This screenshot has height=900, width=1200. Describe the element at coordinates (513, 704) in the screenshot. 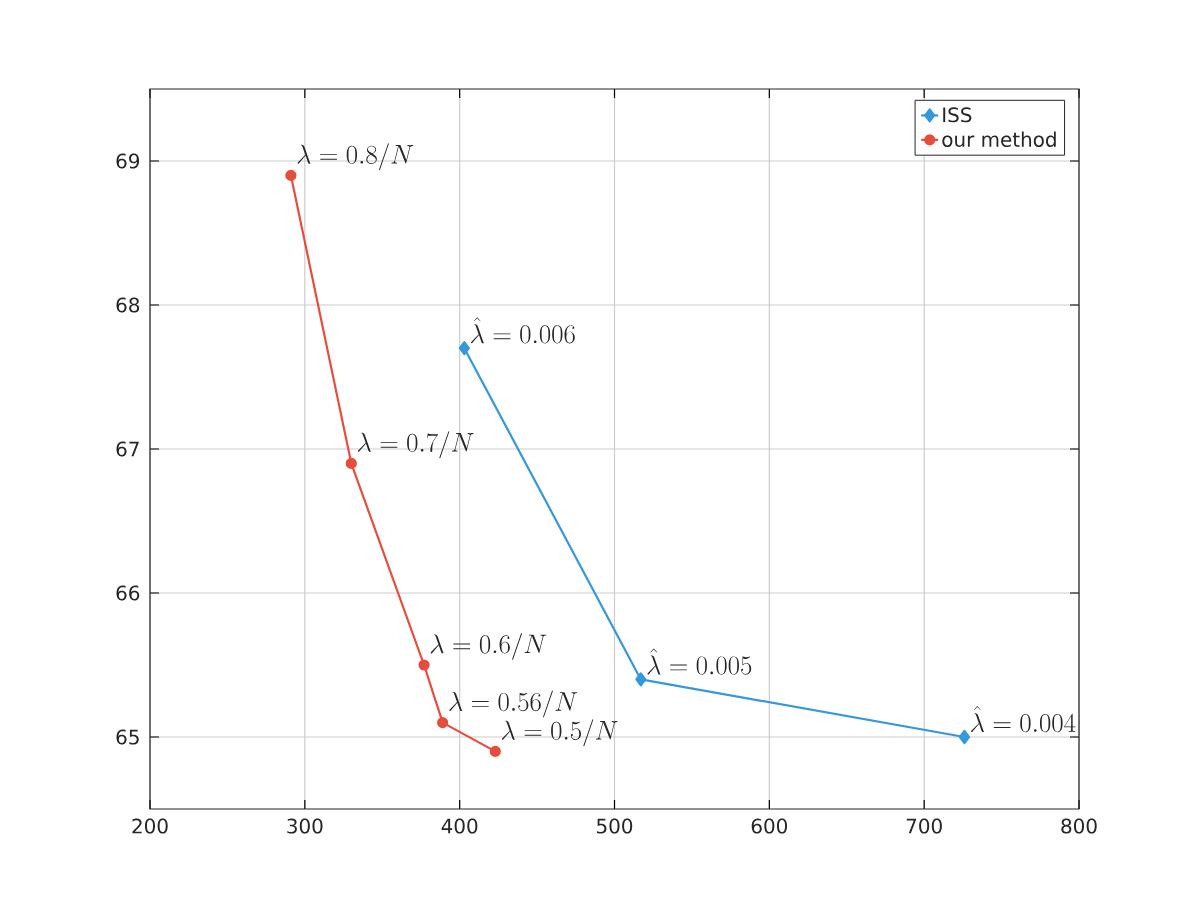

I see `annotation: $\lambda=0.56/N$` at that location.